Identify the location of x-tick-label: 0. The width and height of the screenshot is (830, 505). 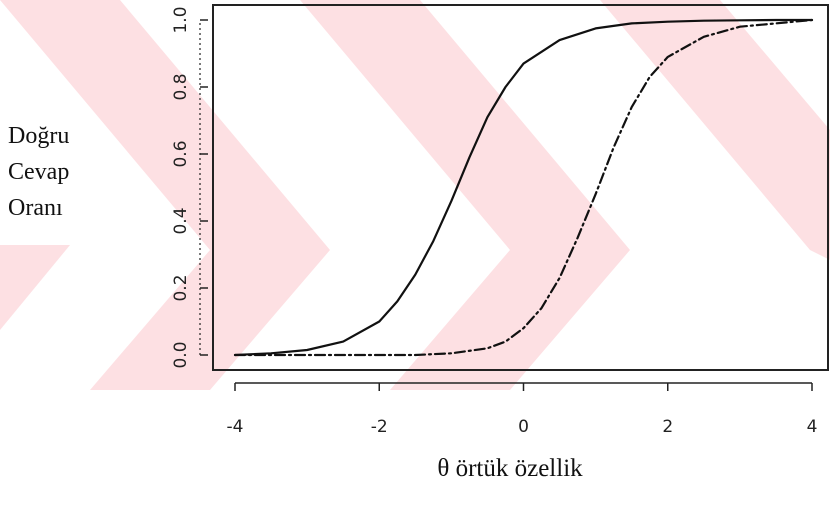
(523, 427).